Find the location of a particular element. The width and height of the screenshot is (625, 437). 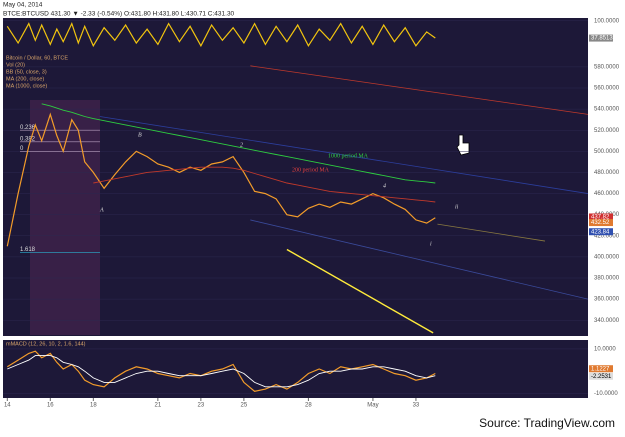

price-tag-label: 437.82 is located at coordinates (600, 218).